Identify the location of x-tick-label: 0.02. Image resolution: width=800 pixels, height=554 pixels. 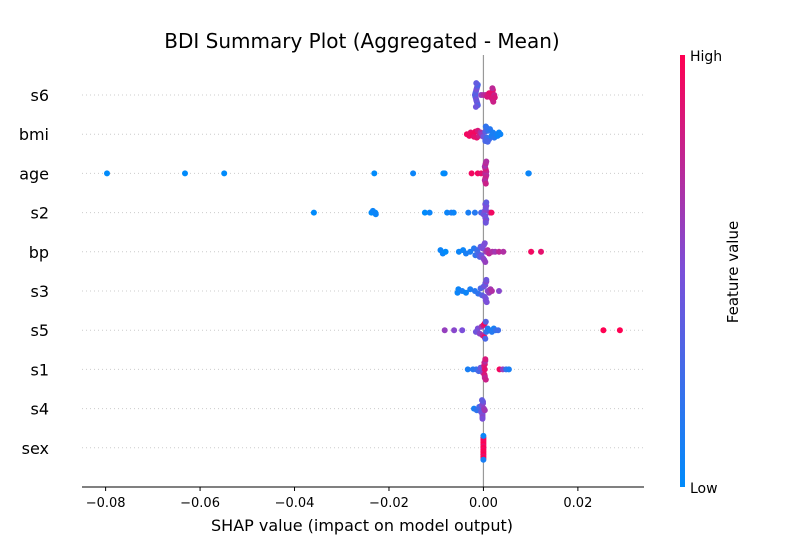
(577, 503).